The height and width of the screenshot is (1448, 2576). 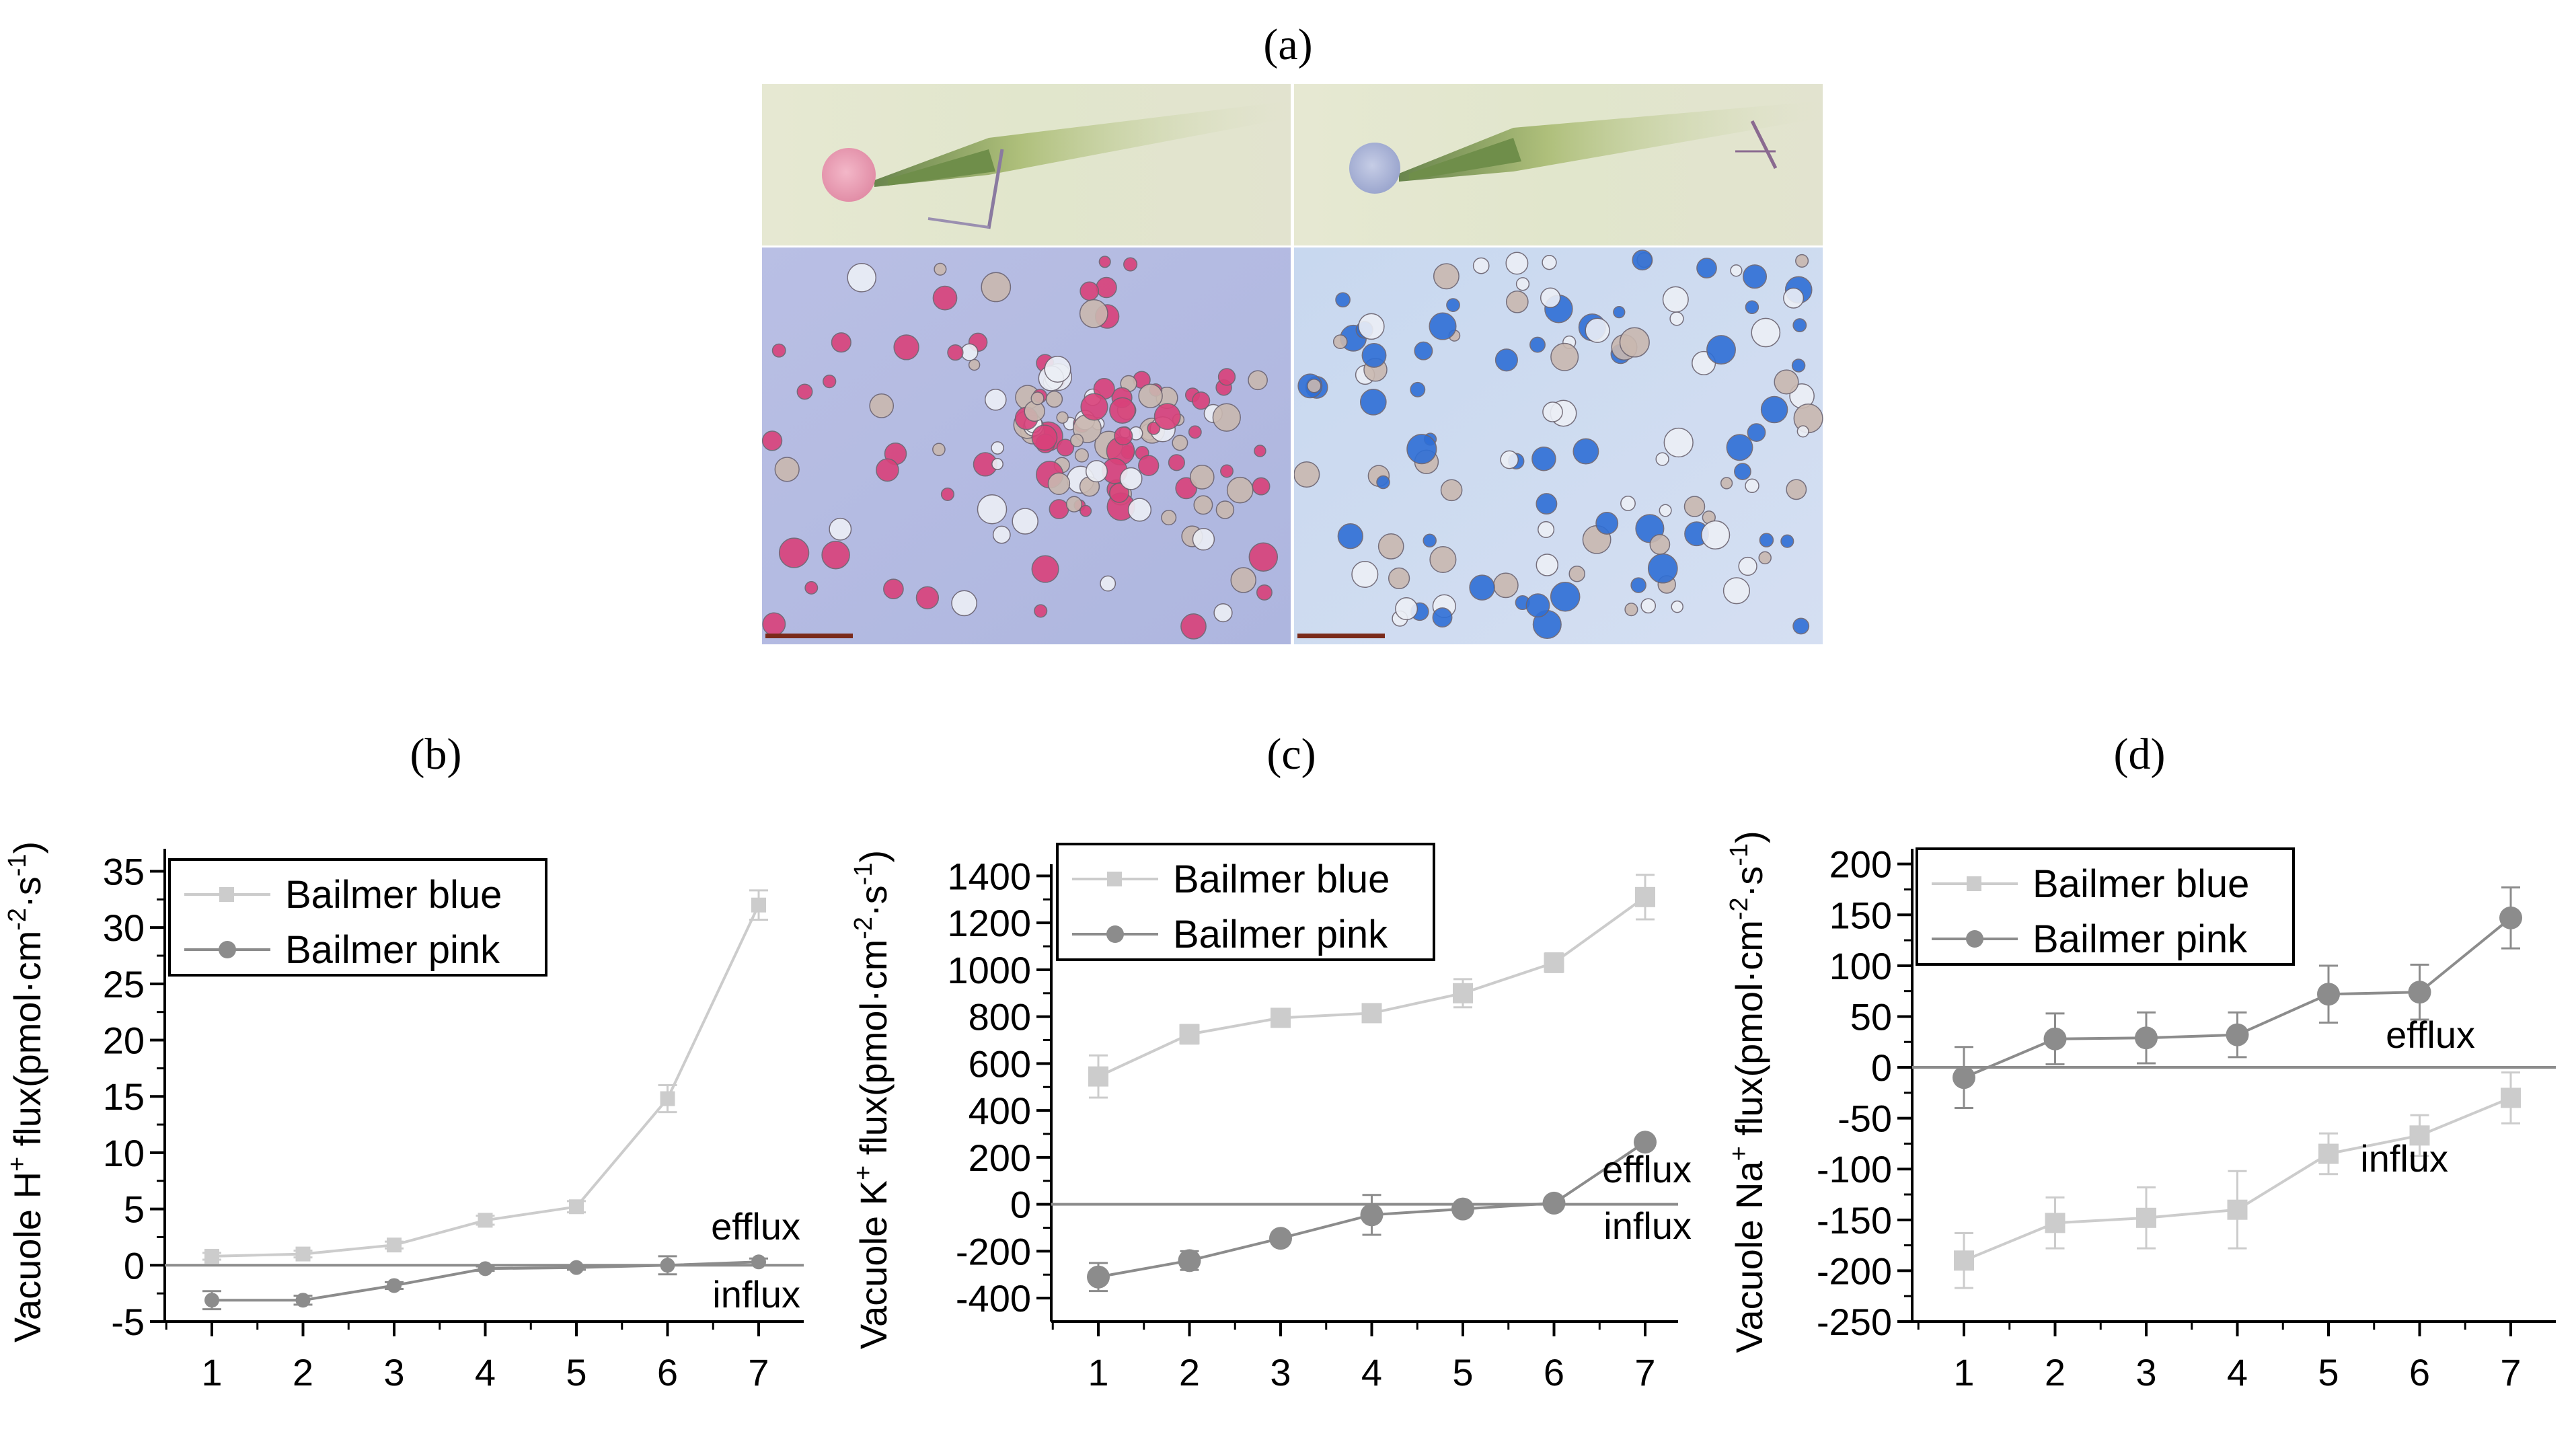 What do you see at coordinates (1287, 44) in the screenshot?
I see `panel-label-a: (a)` at bounding box center [1287, 44].